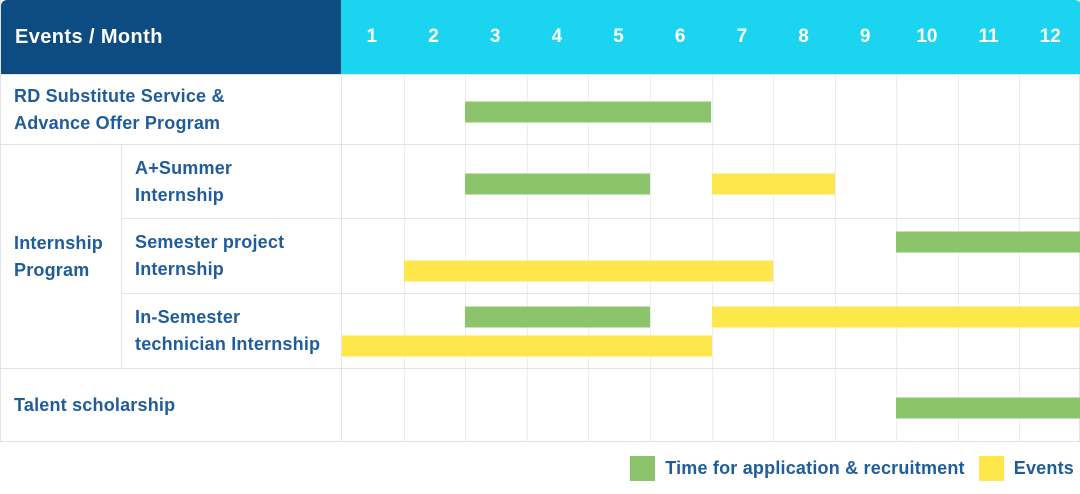 This screenshot has height=494, width=1080. I want to click on month-header-9: 9, so click(865, 36).